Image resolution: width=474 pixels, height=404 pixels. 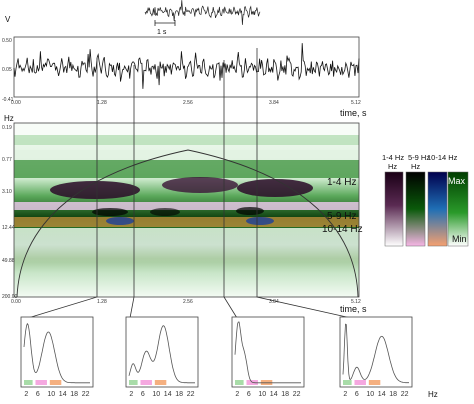 I want to click on spectrogram-y-tick: 200.00, so click(x=10, y=297).